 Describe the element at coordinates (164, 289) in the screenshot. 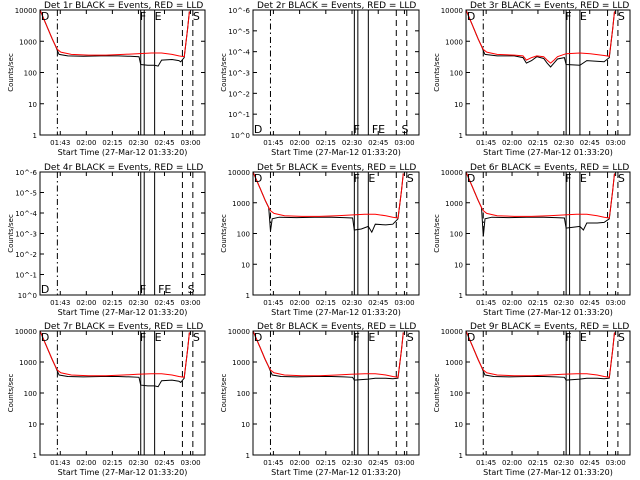

I see `marker-annotation: FE` at that location.